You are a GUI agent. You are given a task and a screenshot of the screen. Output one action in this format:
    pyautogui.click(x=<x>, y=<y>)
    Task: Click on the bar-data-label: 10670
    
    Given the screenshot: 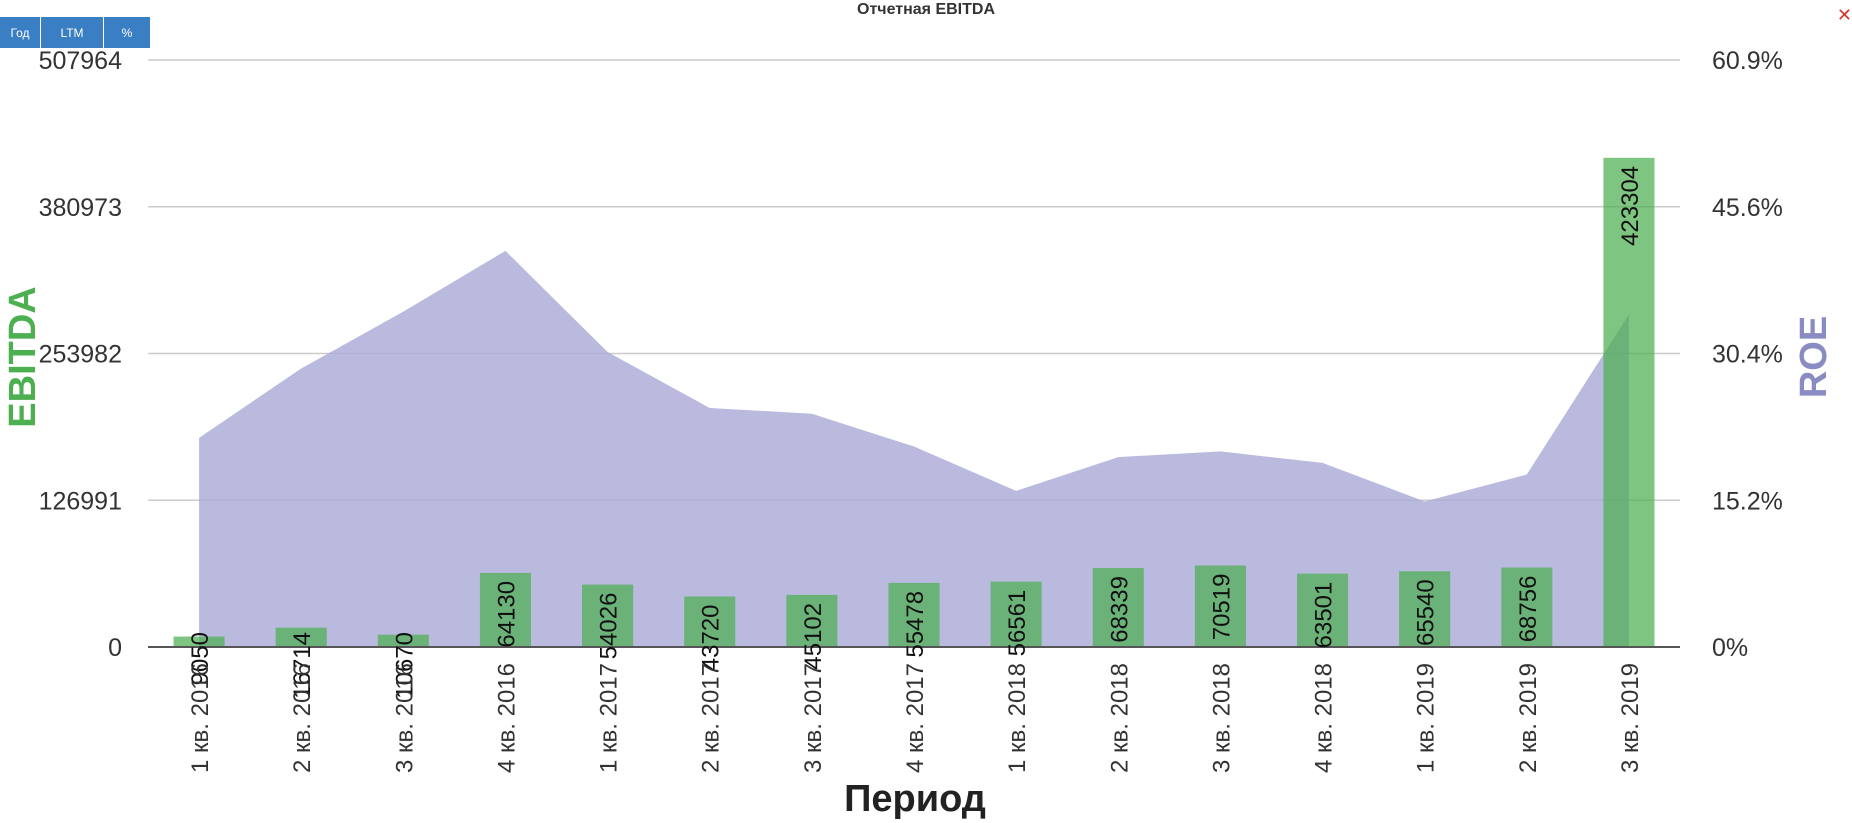 What is the action you would take?
    pyautogui.click(x=404, y=665)
    